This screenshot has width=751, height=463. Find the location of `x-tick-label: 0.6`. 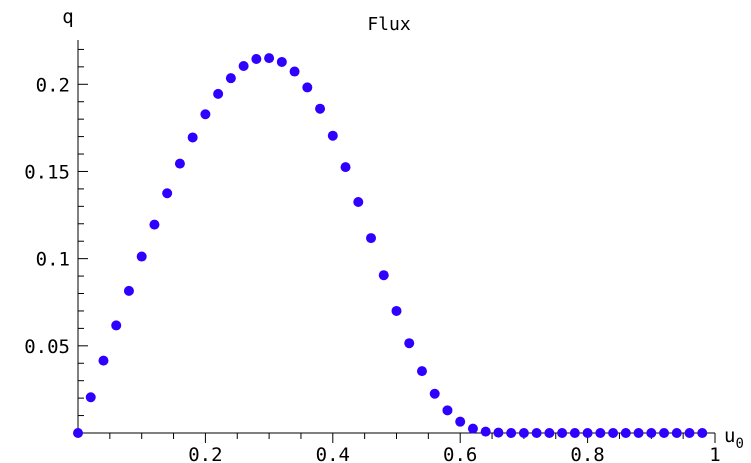

x-tick-label: 0.6 is located at coordinates (460, 453).